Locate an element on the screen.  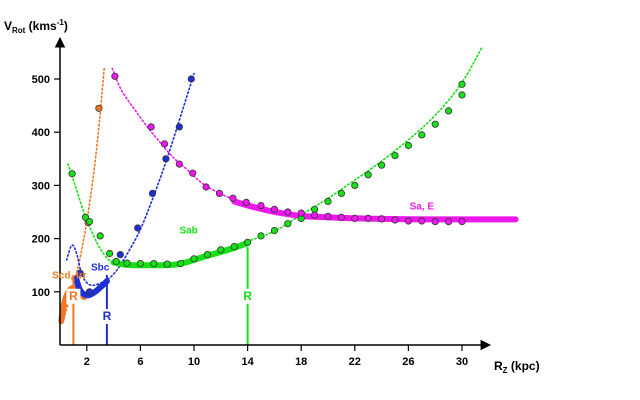
sab-r-marker-label: R is located at coordinates (247, 296).